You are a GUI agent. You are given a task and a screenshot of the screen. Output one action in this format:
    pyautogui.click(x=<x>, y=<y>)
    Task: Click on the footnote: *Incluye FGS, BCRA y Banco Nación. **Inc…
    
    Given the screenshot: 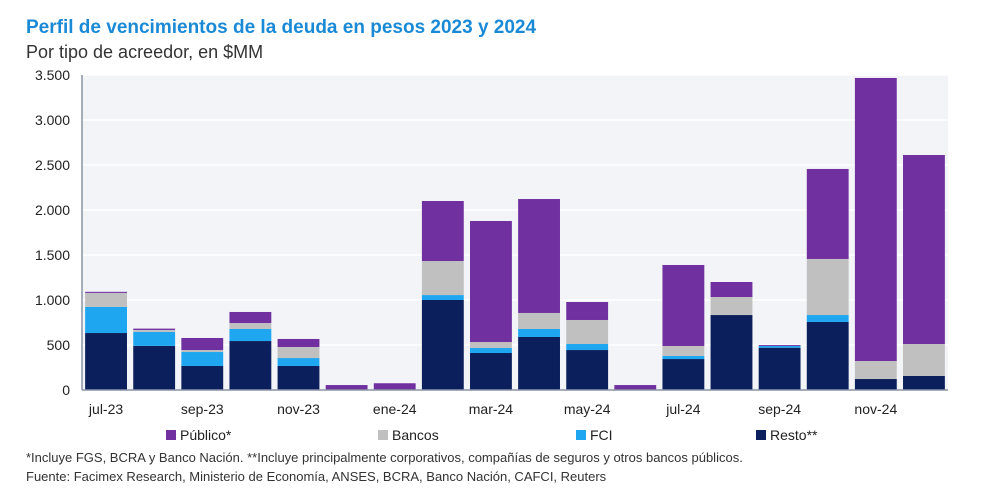 What is the action you would take?
    pyautogui.click(x=384, y=457)
    